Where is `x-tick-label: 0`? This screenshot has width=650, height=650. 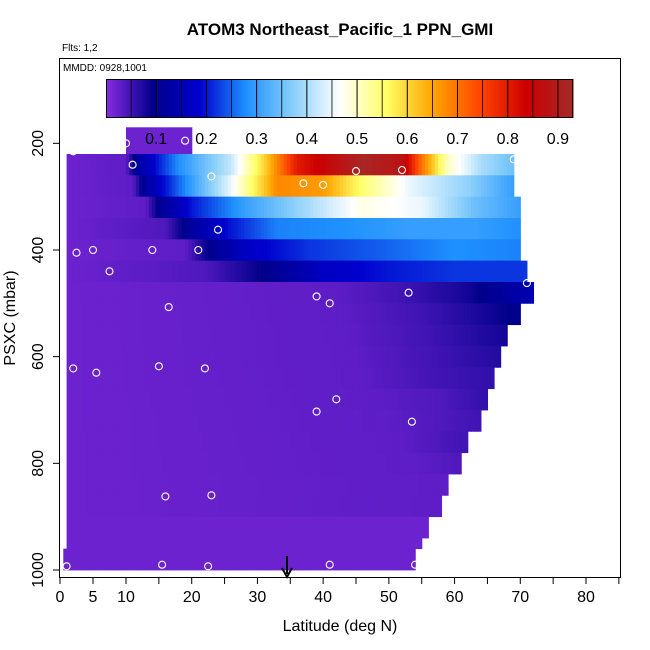
x-tick-label: 0 is located at coordinates (60, 597).